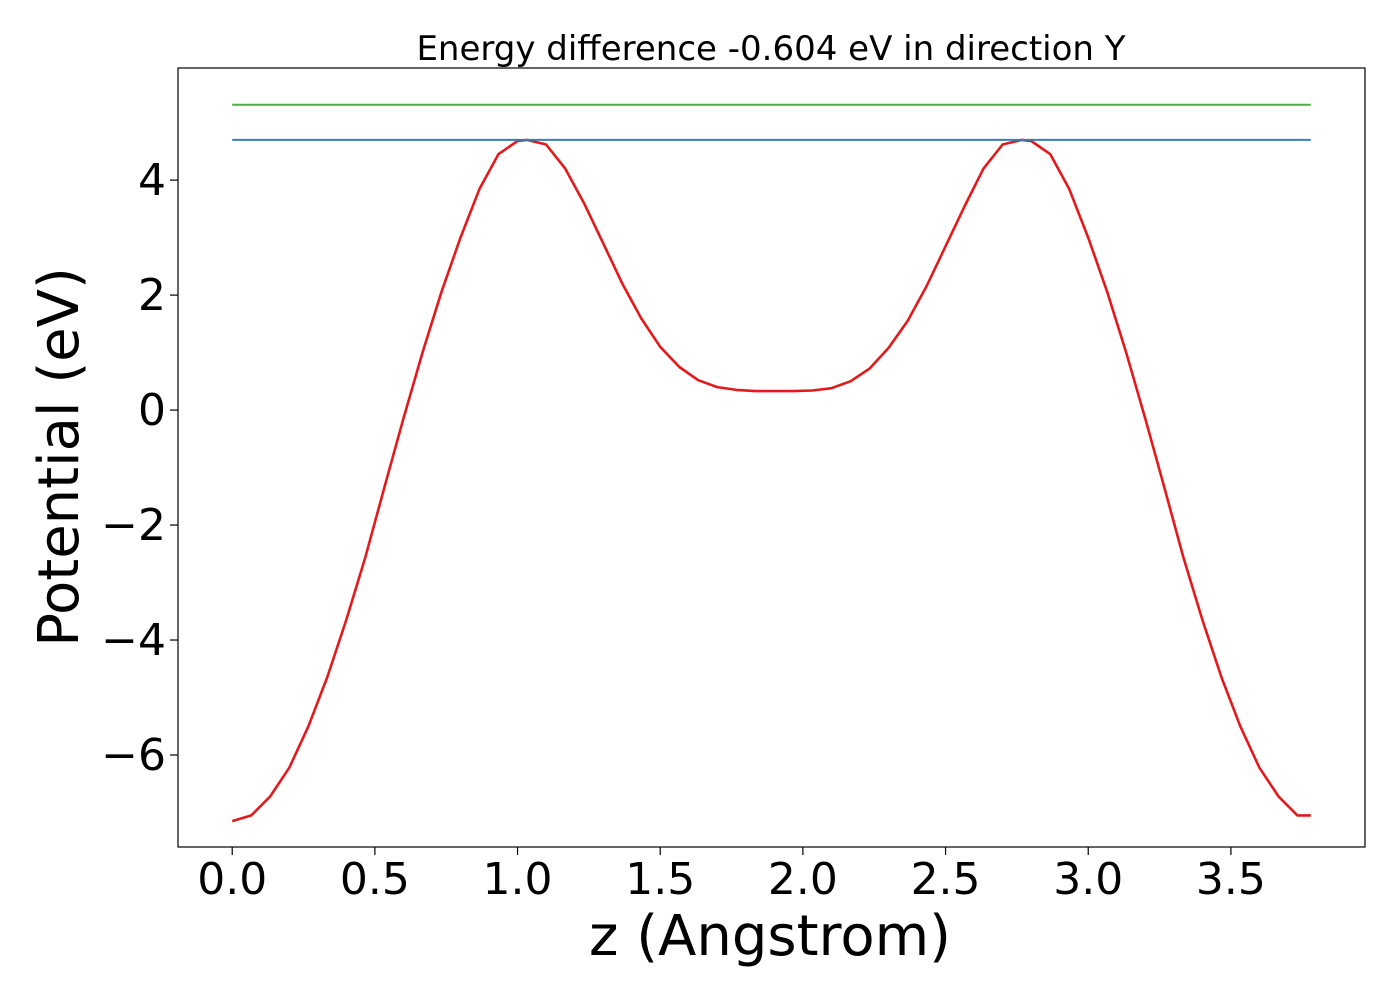 The image size is (1400, 1000). I want to click on y-tick-label: 2, so click(152, 295).